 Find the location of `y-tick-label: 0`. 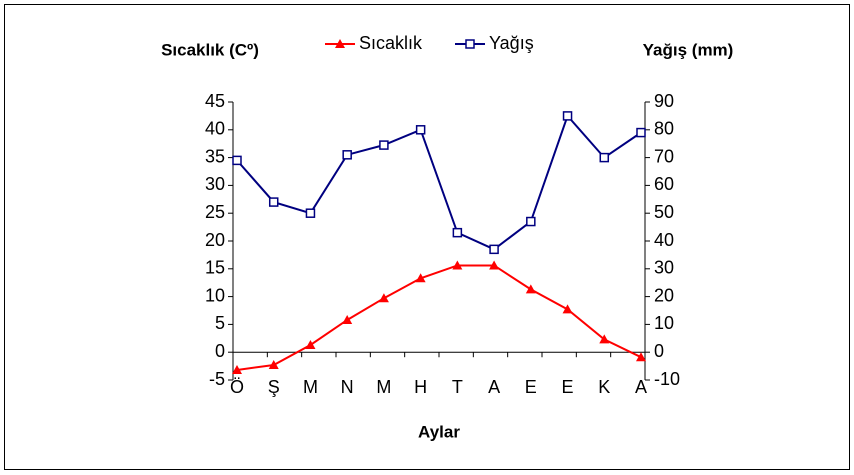

y-tick-label: 0 is located at coordinates (220, 351).